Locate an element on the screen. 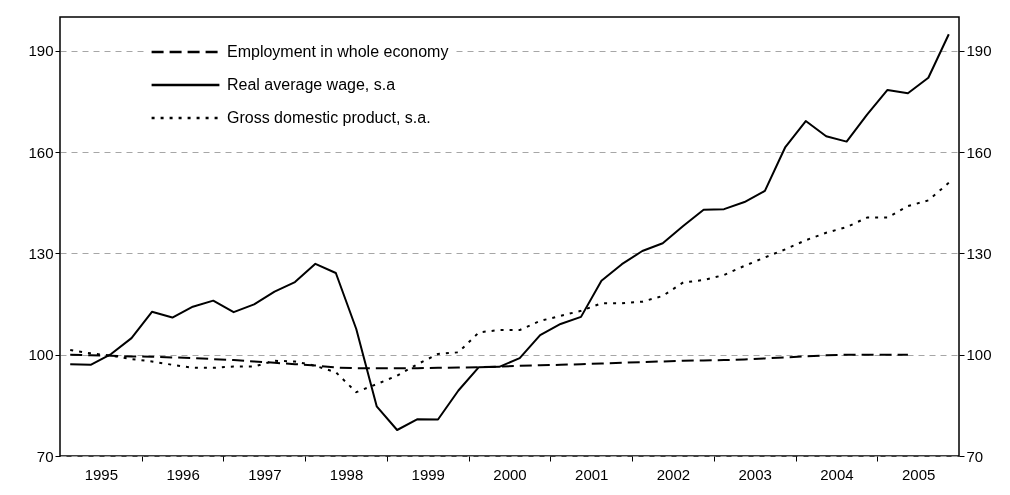  y-tick-label: 130 is located at coordinates (41, 253).